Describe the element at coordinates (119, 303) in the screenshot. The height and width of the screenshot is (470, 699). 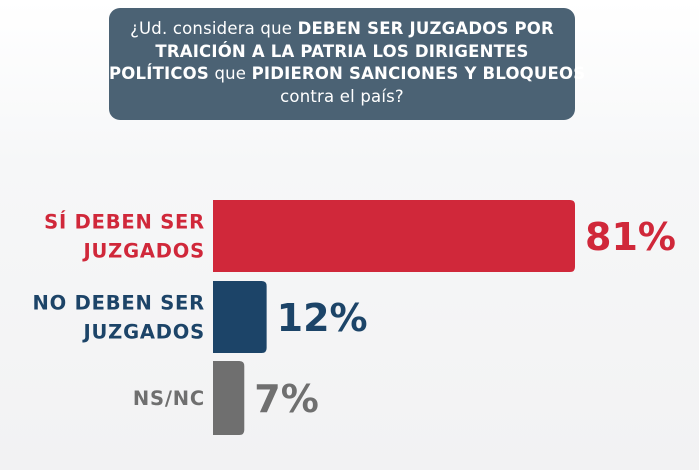
I see `category-label-1-0: NO DEBEN SER` at that location.